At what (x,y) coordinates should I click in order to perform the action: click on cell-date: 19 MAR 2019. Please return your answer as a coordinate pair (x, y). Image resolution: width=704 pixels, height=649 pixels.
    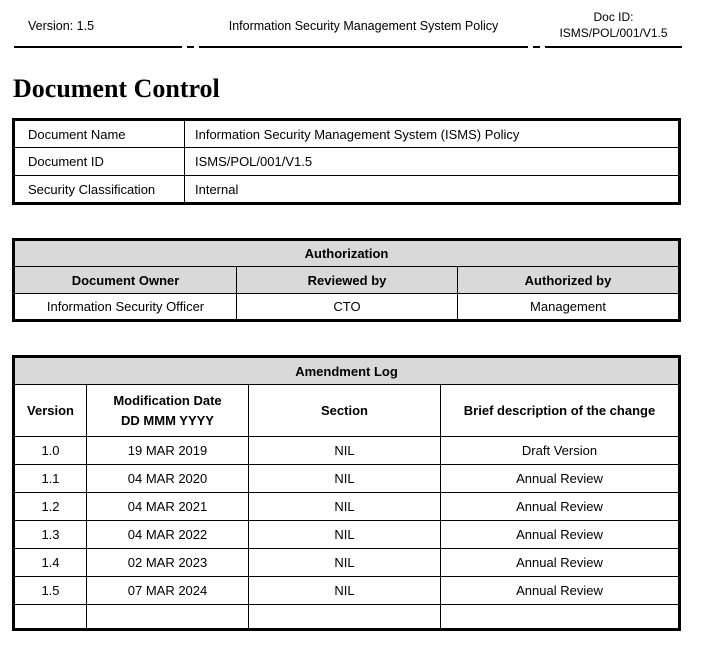
    Looking at the image, I should click on (167, 450).